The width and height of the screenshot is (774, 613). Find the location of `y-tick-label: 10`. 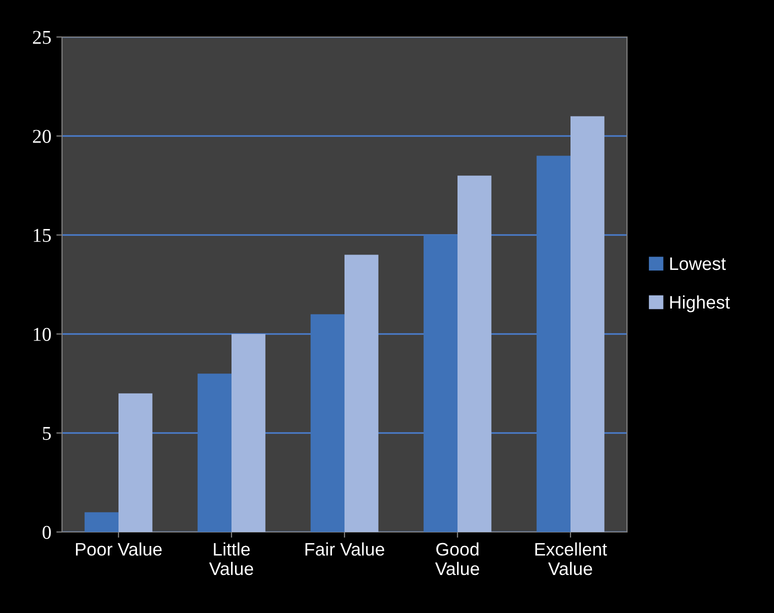

y-tick-label: 10 is located at coordinates (42, 334).